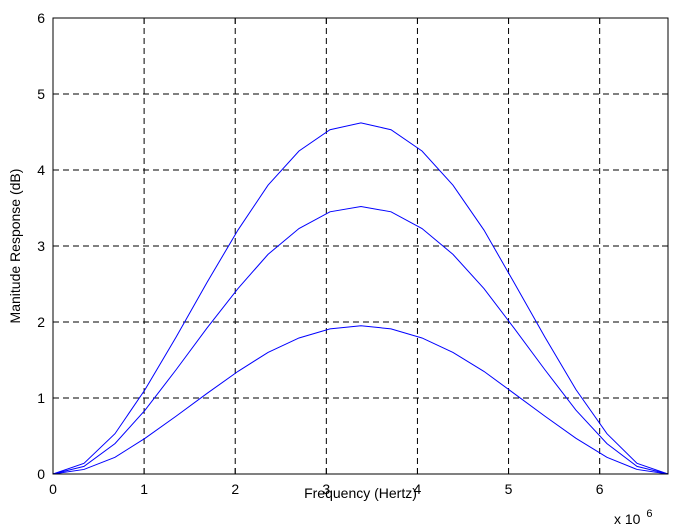 The height and width of the screenshot is (529, 673). I want to click on x-axis-multiplier-exponent: 6, so click(649, 514).